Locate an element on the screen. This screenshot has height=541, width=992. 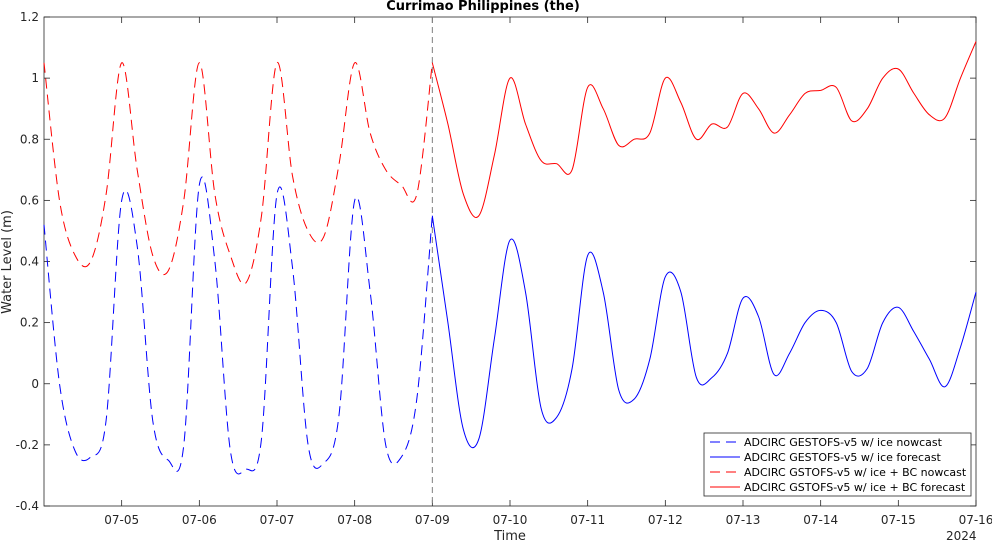
x-tick-label: 07-08 is located at coordinates (354, 520).